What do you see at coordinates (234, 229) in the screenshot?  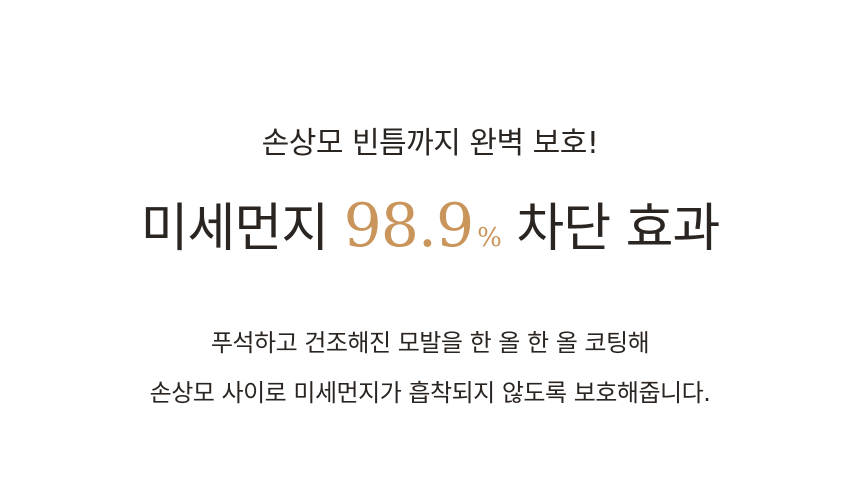 I see `headline-prefix: 미세먼지` at bounding box center [234, 229].